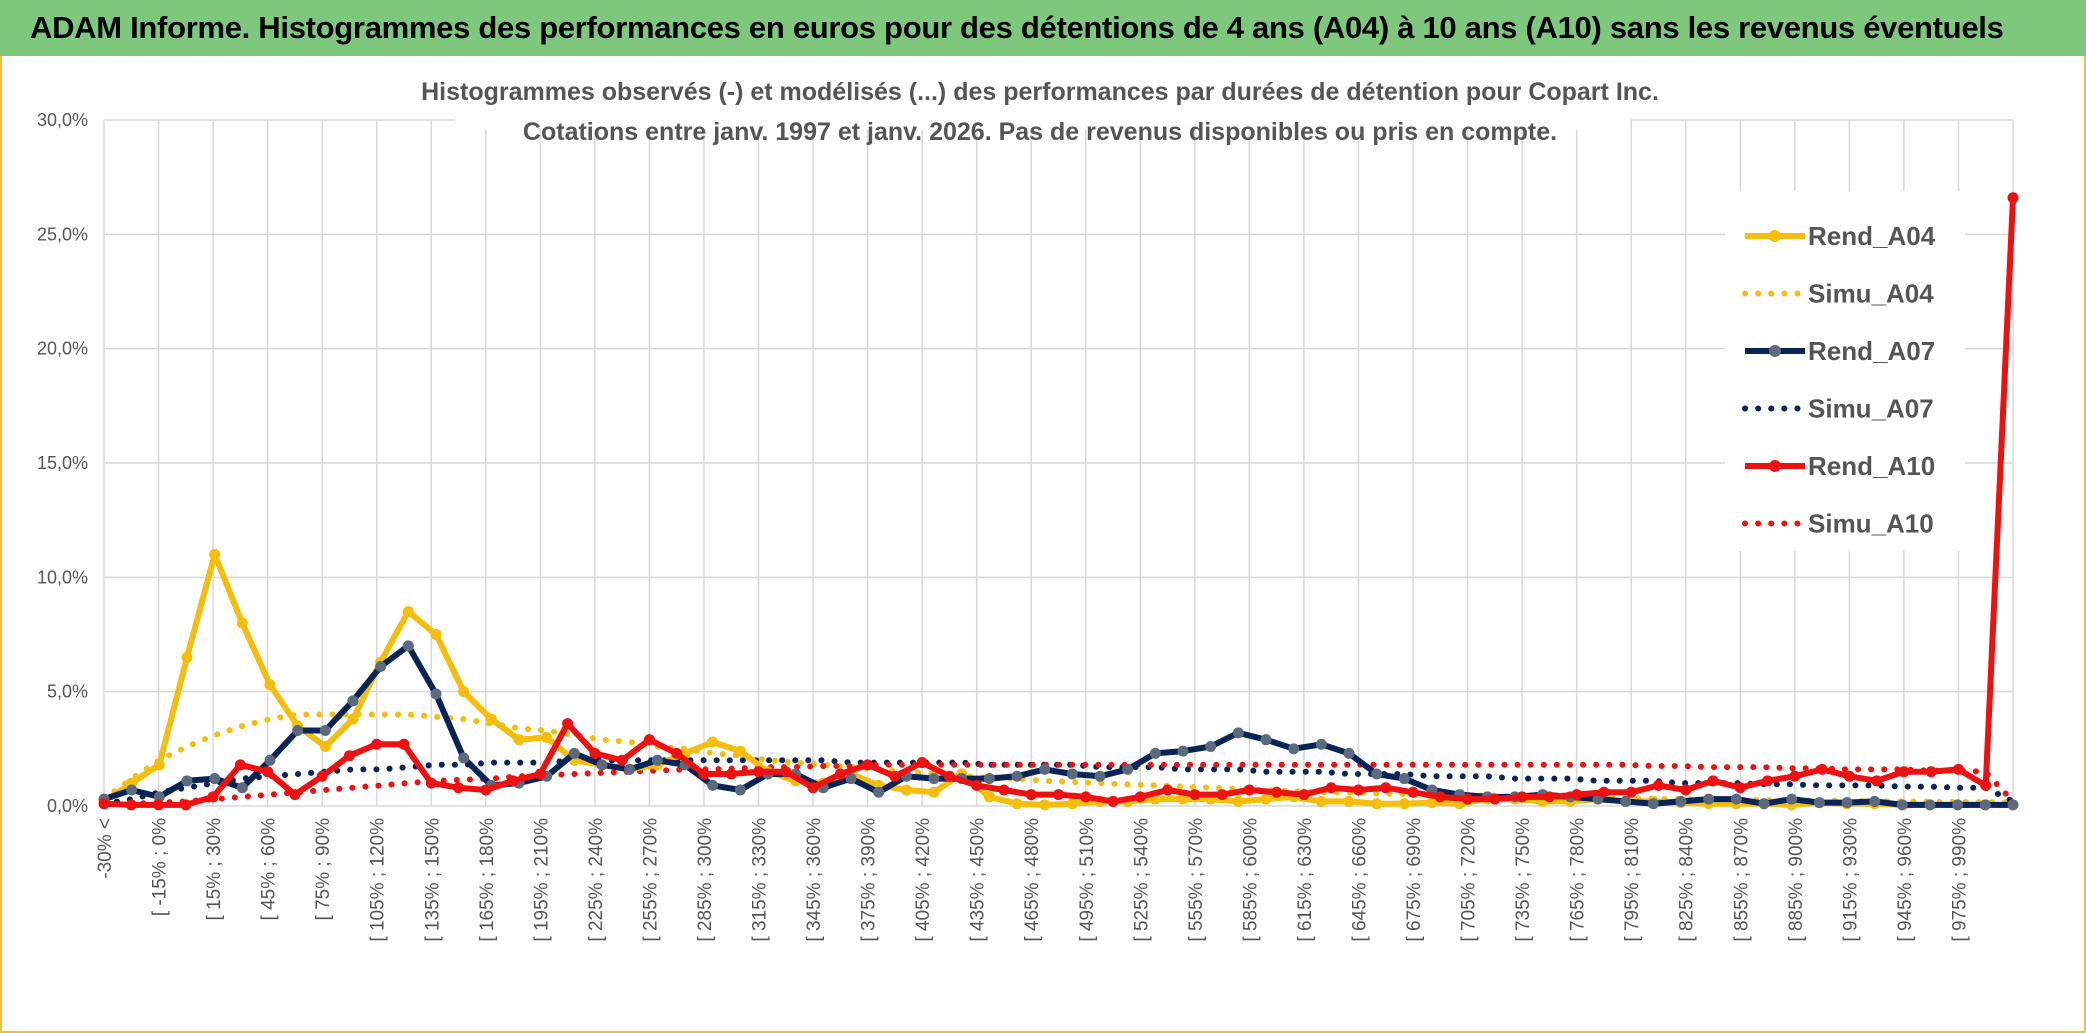  What do you see at coordinates (1871, 409) in the screenshot?
I see `legend-label-simu-a07: Simu_A07` at bounding box center [1871, 409].